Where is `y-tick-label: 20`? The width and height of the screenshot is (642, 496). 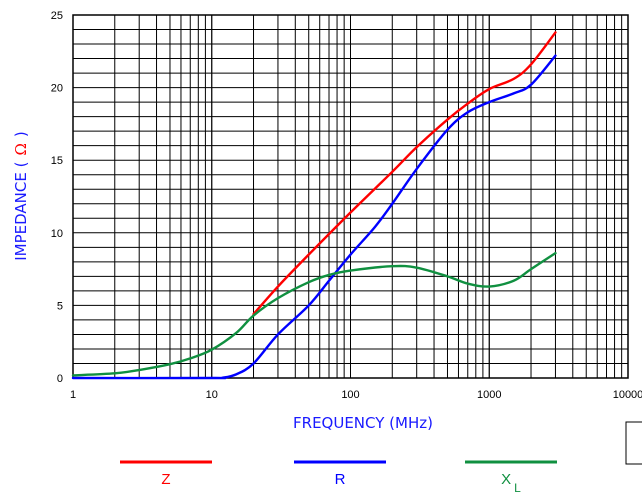 y-tick-label: 20 is located at coordinates (57, 89).